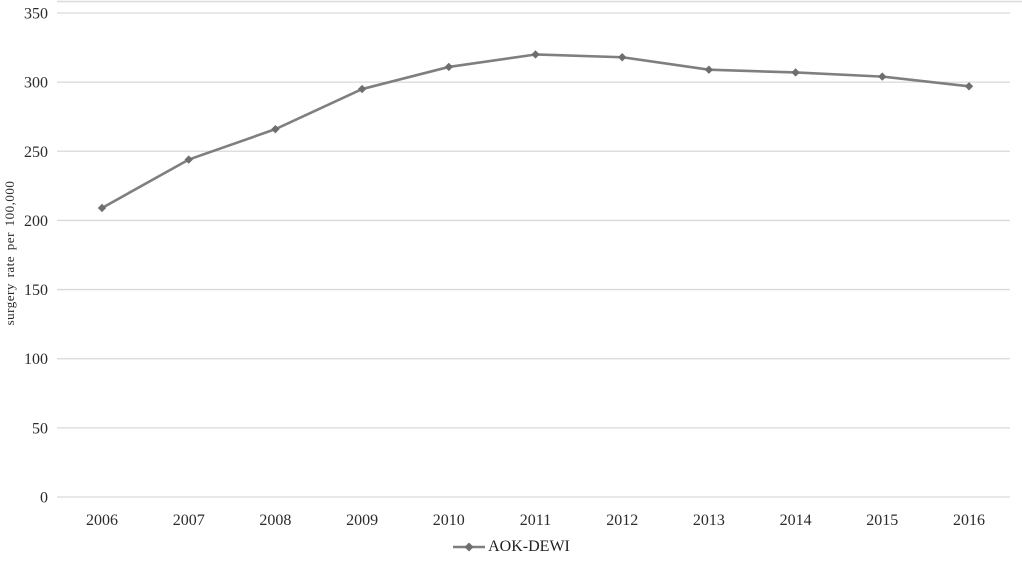 Image resolution: width=1022 pixels, height=565 pixels. What do you see at coordinates (449, 520) in the screenshot?
I see `x-tick-label: 2010` at bounding box center [449, 520].